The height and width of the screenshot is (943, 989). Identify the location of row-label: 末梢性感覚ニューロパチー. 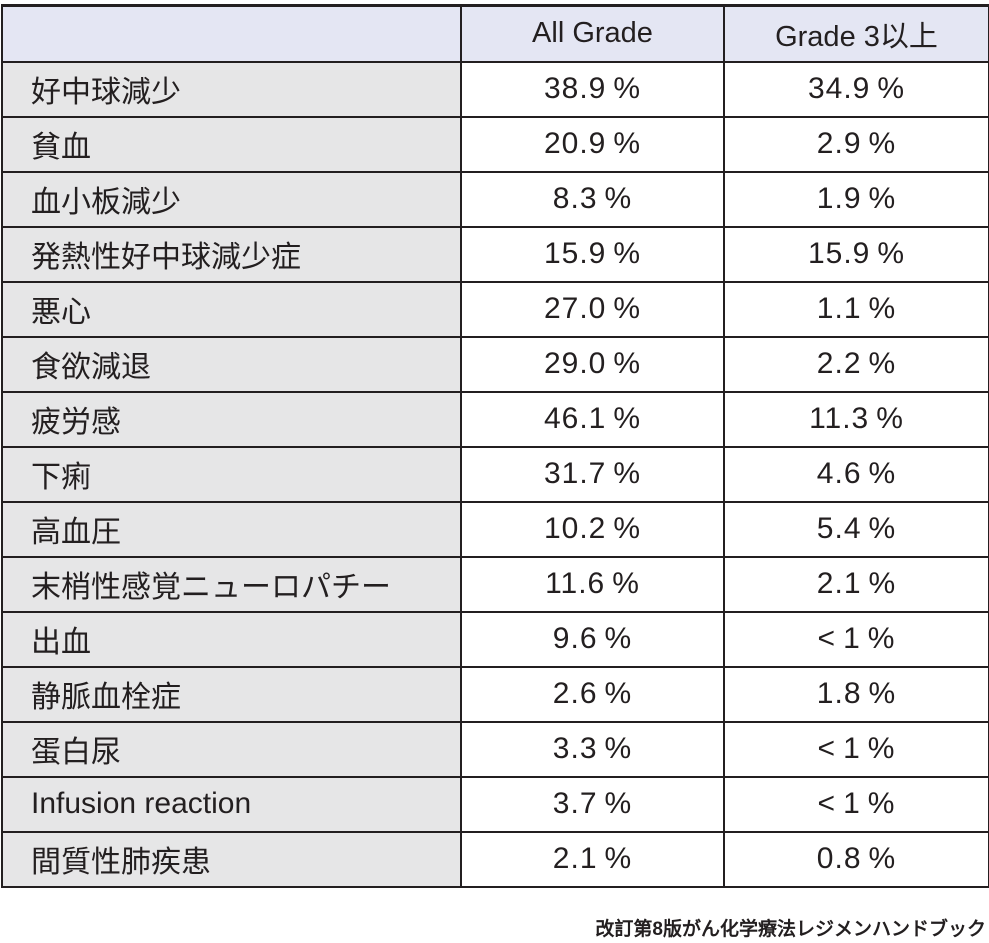
(231, 584).